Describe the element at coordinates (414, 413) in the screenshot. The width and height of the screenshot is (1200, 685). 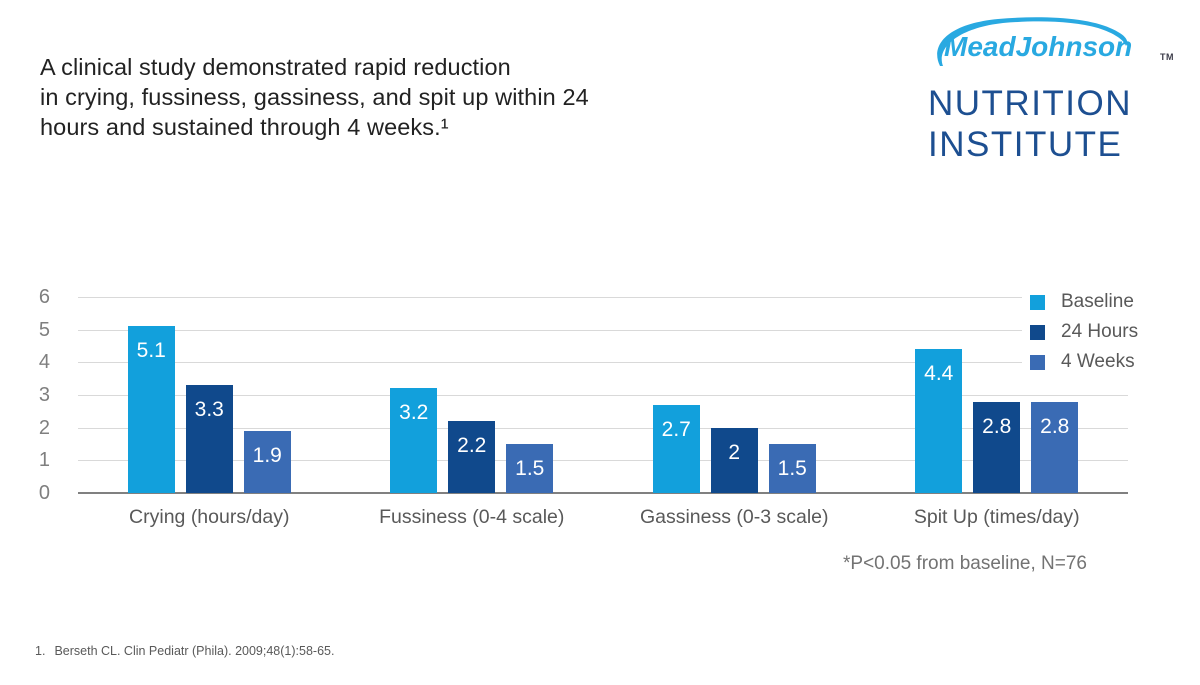
I see `bar-value-label: 3.2` at that location.